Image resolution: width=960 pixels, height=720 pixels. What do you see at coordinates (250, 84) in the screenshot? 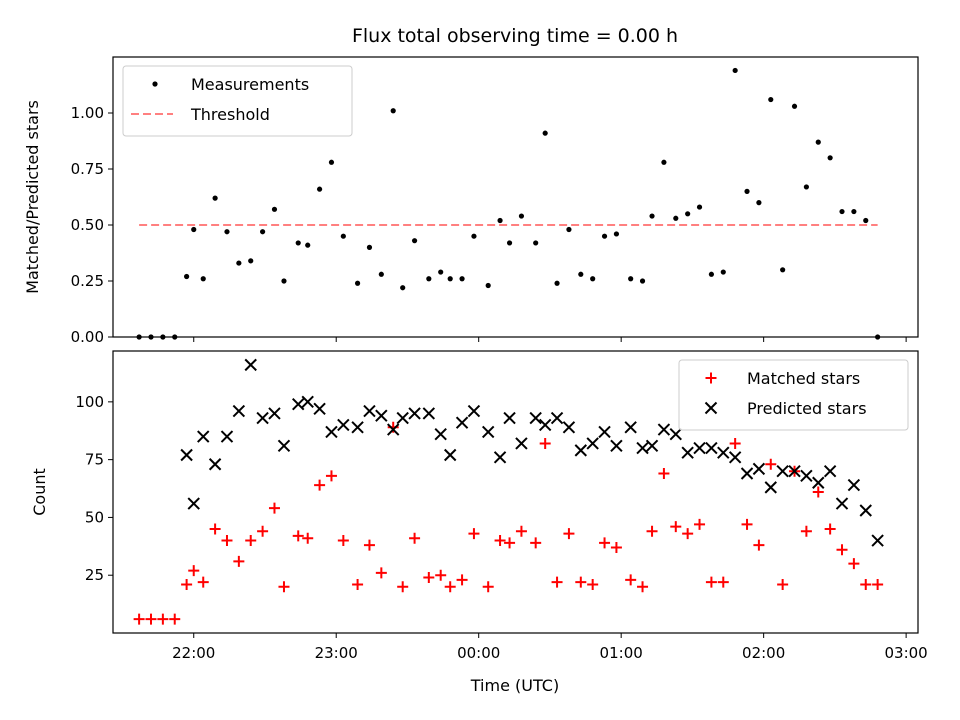
I see `legend-label-measurements: Measurements` at bounding box center [250, 84].